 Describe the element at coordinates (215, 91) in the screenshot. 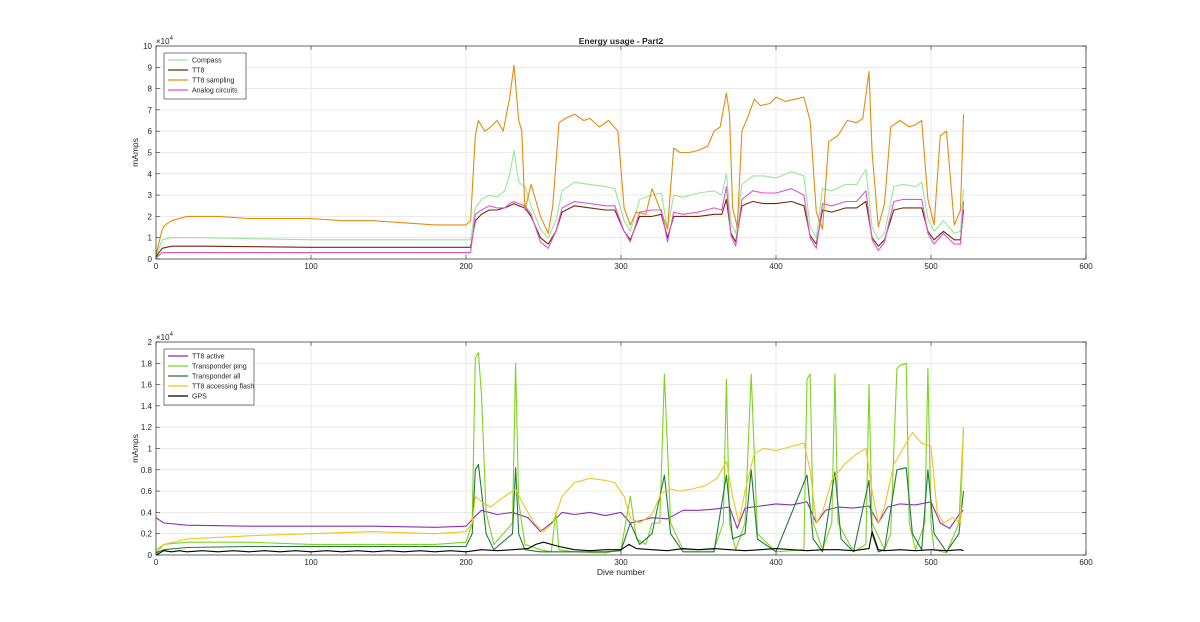

I see `legend-entry: Analog circuits` at that location.